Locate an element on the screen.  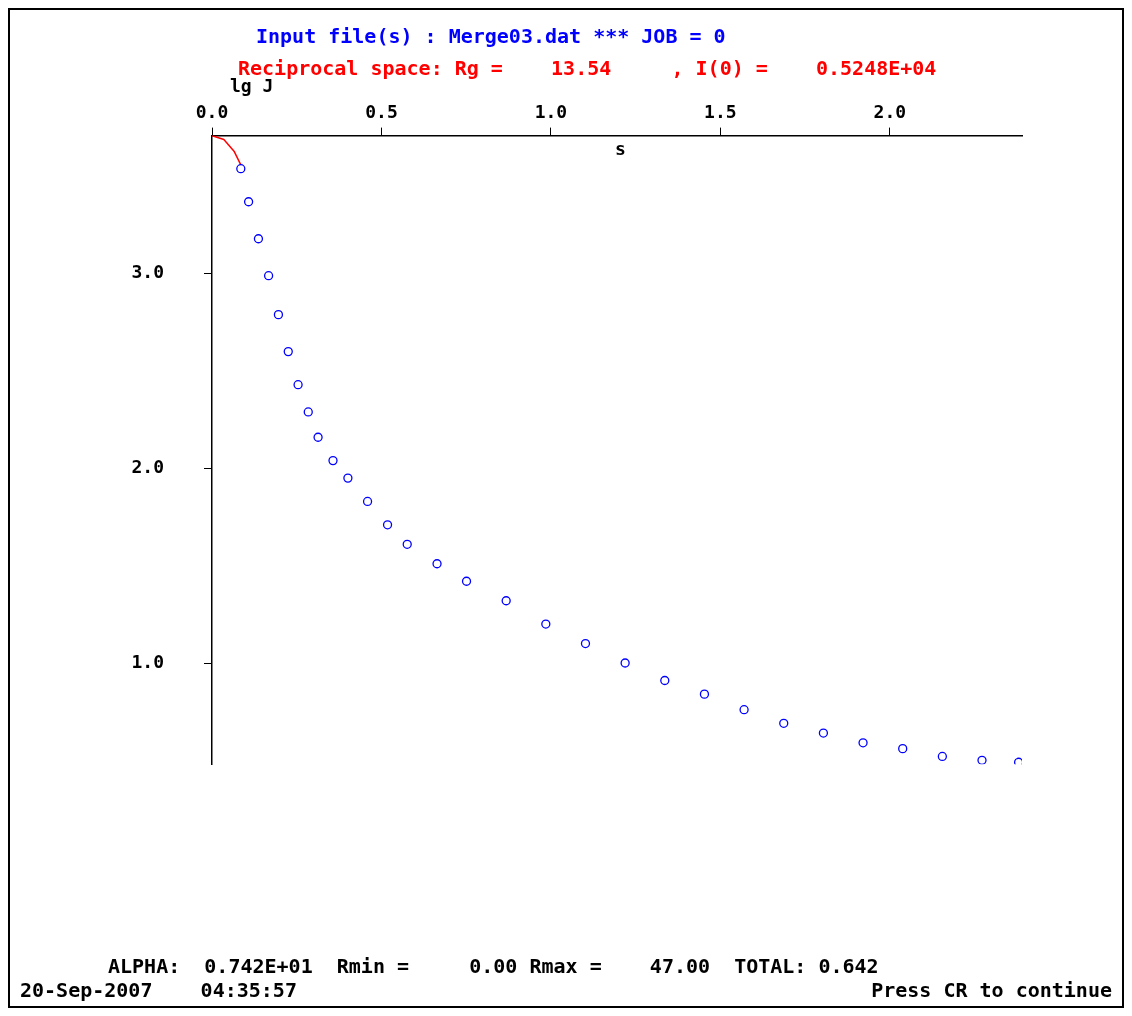
x-tick-label: 0.5 is located at coordinates (381, 112).